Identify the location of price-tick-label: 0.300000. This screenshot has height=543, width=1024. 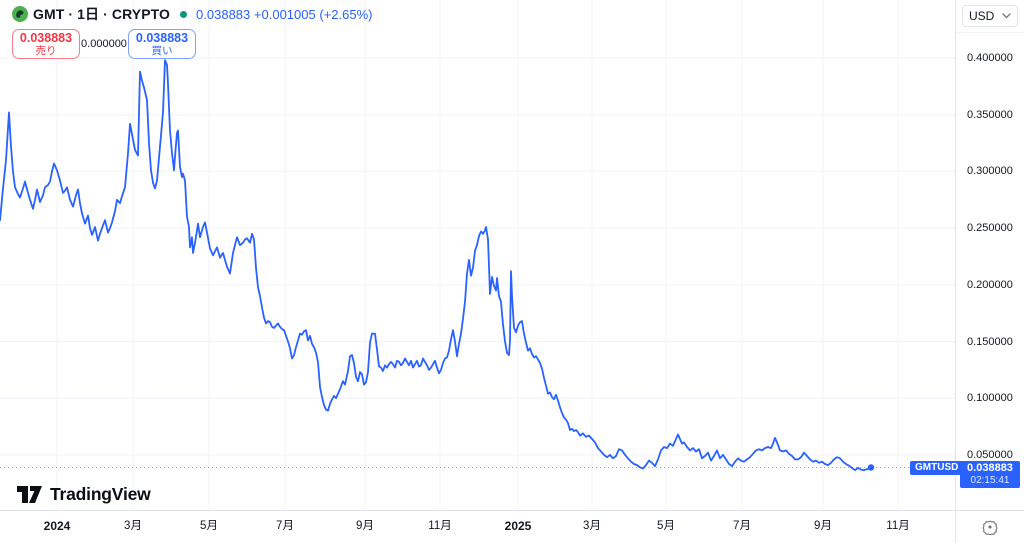
(990, 171).